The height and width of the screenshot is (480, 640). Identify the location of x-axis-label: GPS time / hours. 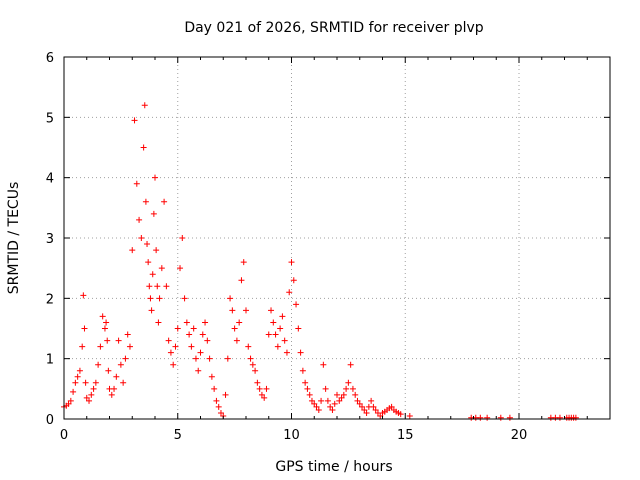
(333, 467).